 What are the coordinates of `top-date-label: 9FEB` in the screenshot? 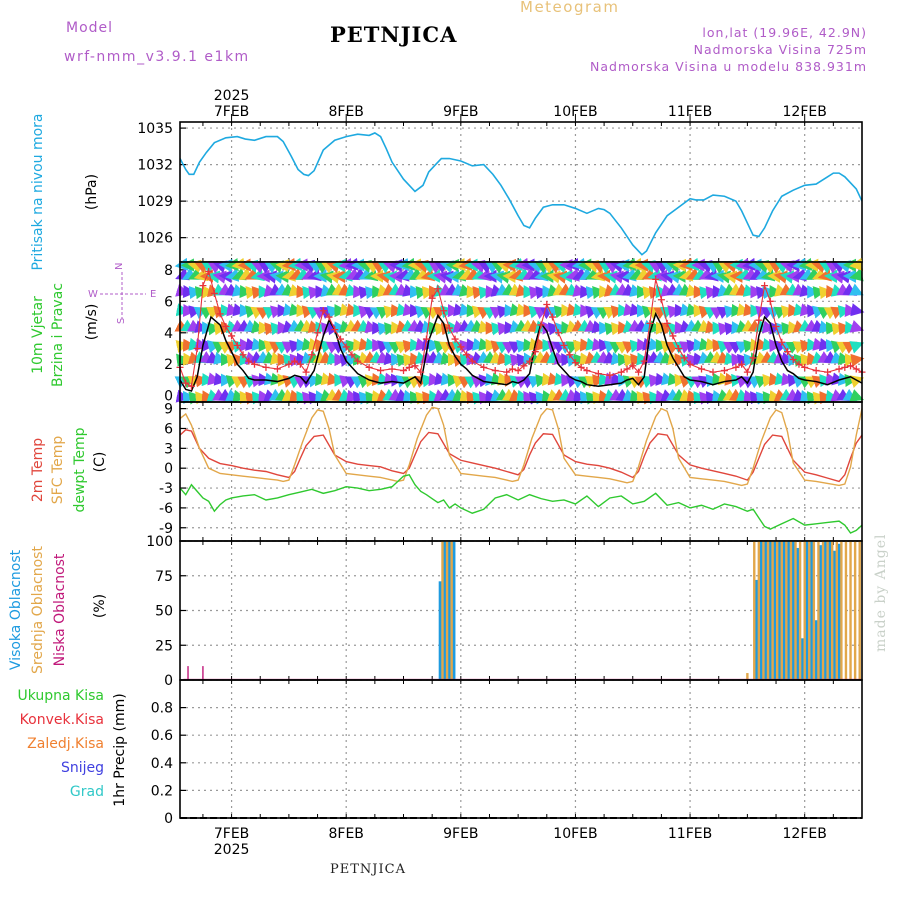 It's located at (460, 112).